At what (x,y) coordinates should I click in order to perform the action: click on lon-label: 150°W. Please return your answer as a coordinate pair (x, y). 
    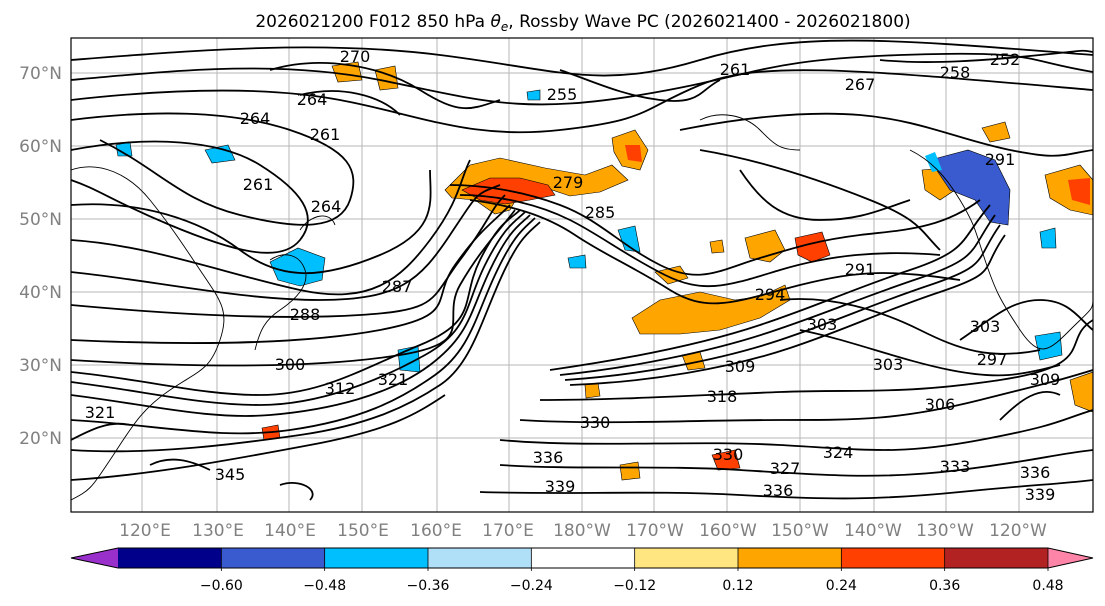
    Looking at the image, I should click on (800, 531).